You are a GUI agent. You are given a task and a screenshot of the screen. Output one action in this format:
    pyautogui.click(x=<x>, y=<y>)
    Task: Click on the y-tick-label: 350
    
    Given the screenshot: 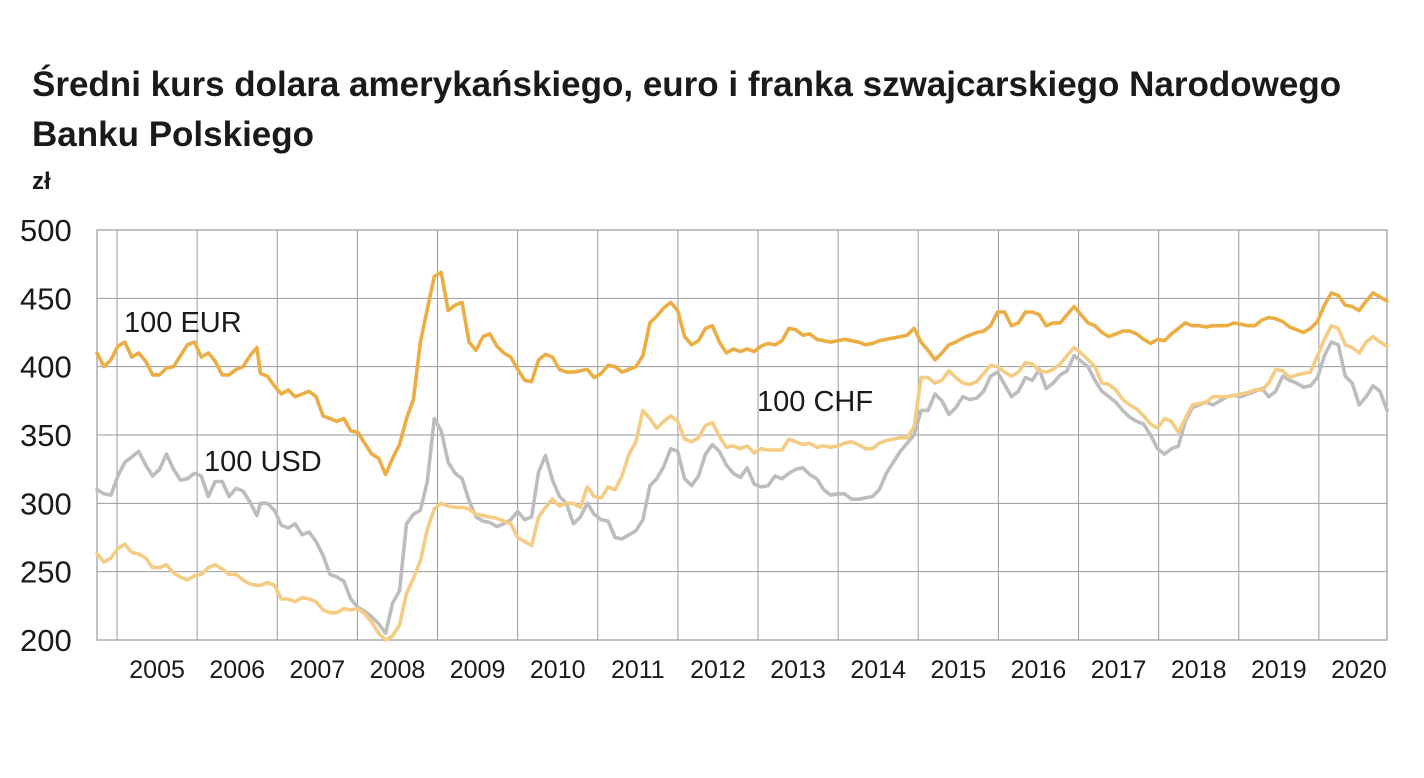 What is the action you would take?
    pyautogui.click(x=46, y=435)
    